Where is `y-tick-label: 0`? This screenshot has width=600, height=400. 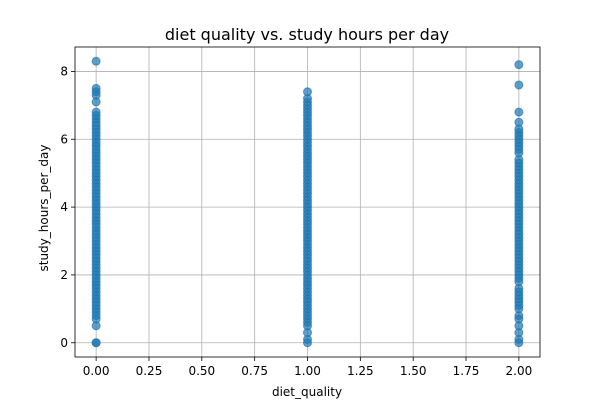 y-tick-label: 0 is located at coordinates (64, 343).